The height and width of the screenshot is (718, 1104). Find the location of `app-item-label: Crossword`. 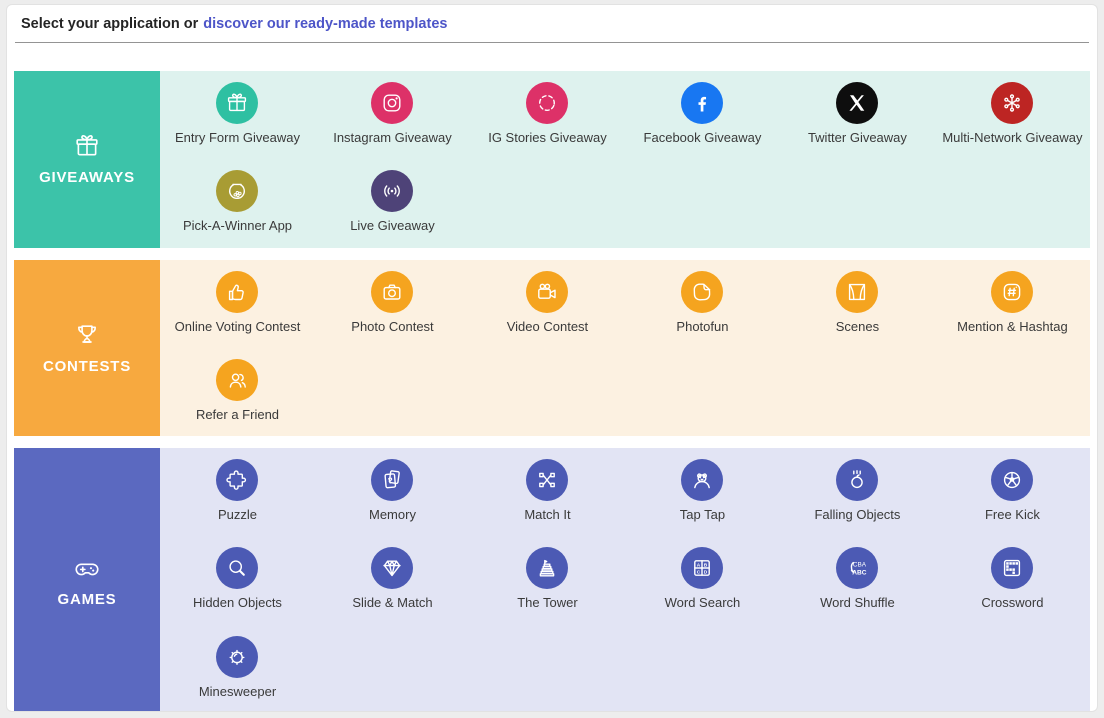

app-item-label: Crossword is located at coordinates (1012, 603).